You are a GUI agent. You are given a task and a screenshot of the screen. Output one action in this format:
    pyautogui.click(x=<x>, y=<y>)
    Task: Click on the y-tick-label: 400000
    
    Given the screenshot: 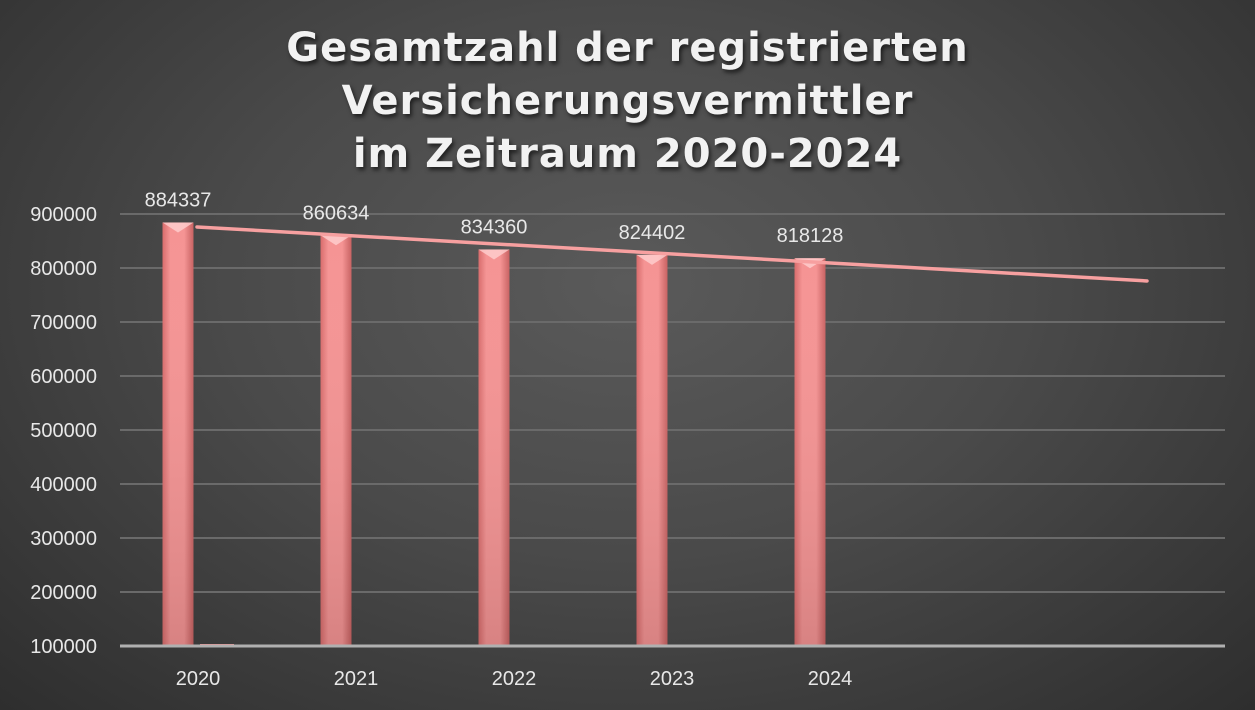 What is the action you would take?
    pyautogui.click(x=63, y=485)
    